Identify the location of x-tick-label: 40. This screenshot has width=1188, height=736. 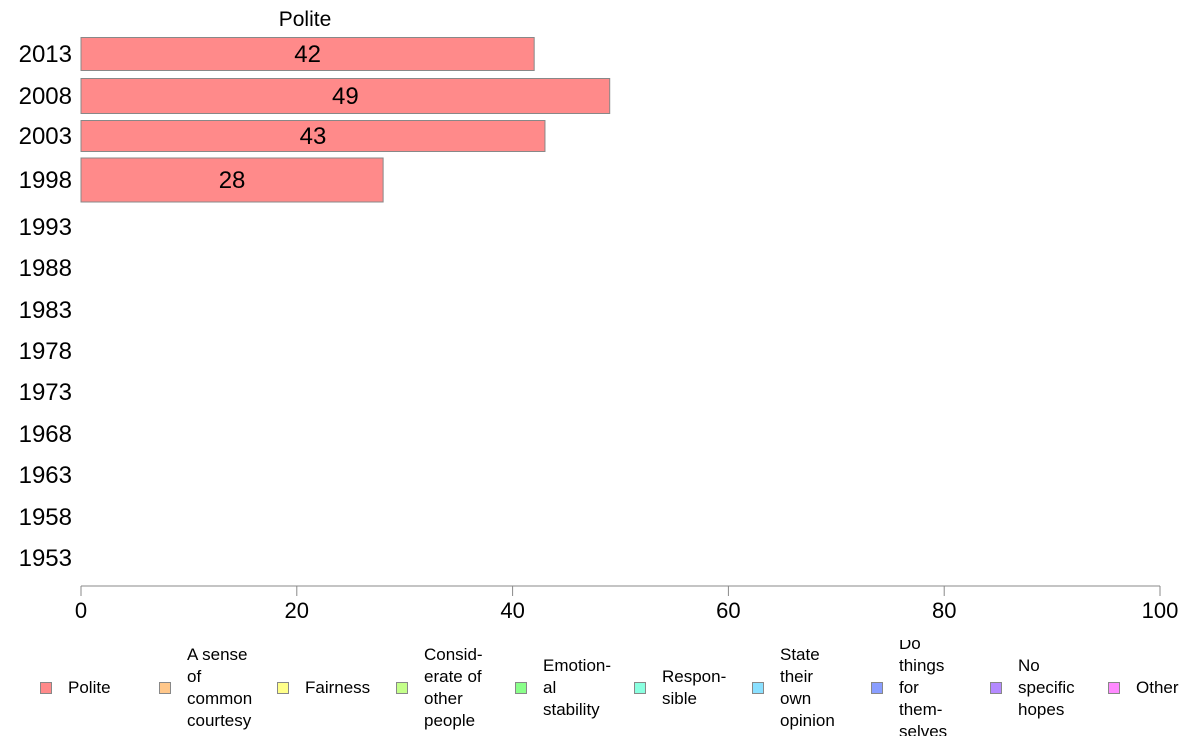
(512, 610).